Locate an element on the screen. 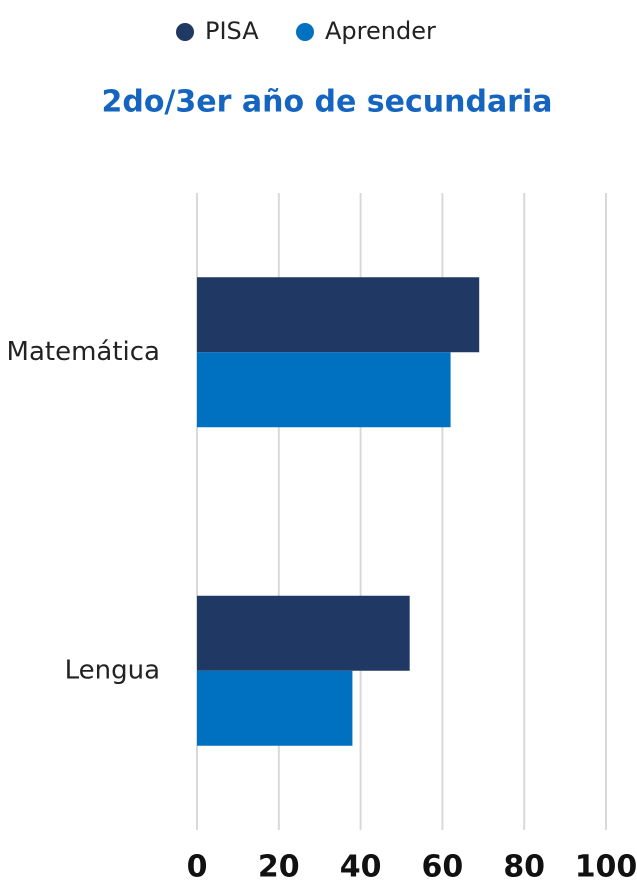  x-tick-label: 0 is located at coordinates (197, 867).